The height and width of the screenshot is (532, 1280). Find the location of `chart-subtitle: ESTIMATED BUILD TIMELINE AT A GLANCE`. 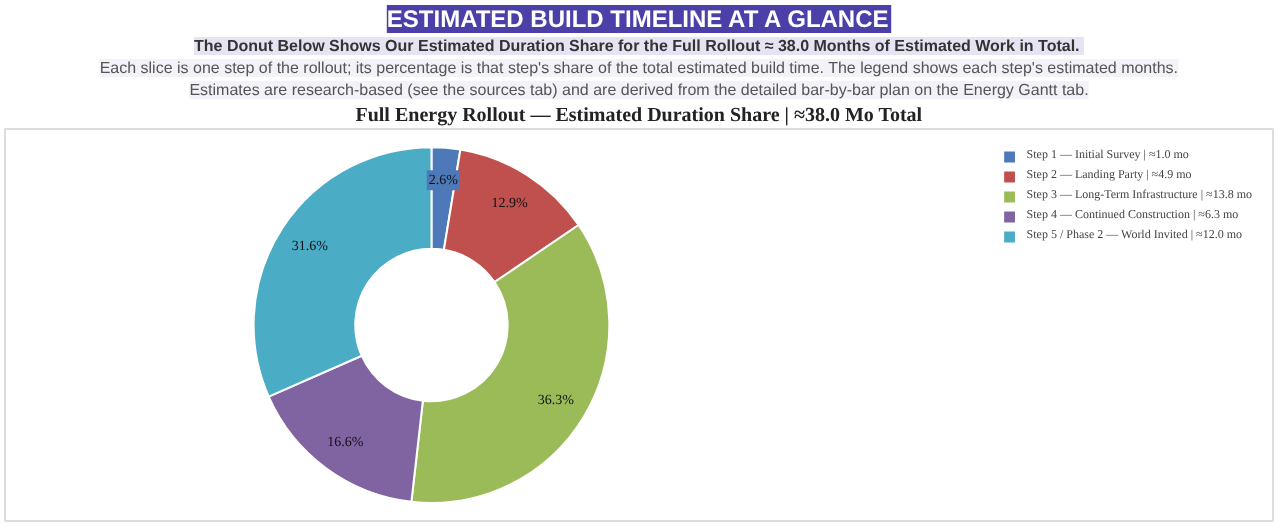

chart-subtitle: ESTIMATED BUILD TIMELINE AT A GLANCE is located at coordinates (637, 19).